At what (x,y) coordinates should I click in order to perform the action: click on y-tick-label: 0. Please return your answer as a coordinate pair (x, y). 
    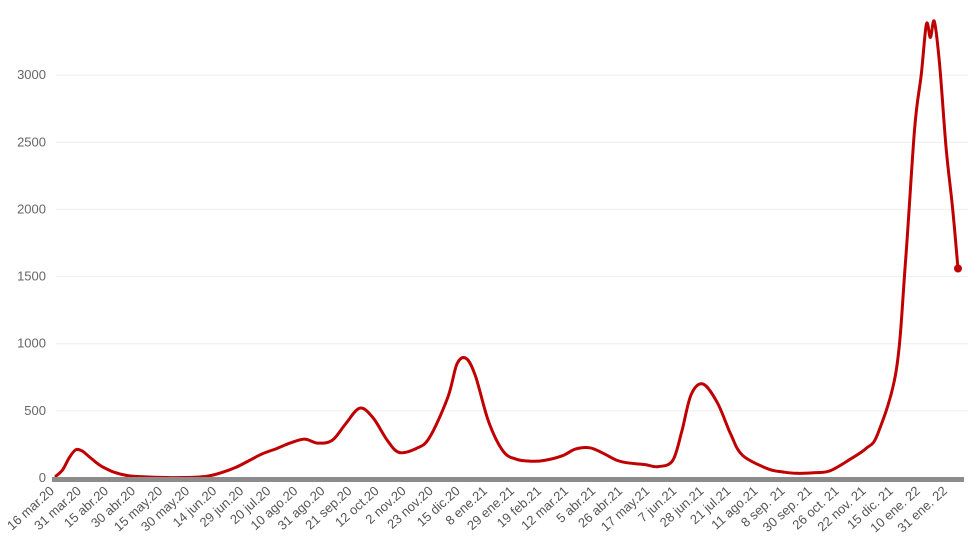
    Looking at the image, I should click on (42, 477).